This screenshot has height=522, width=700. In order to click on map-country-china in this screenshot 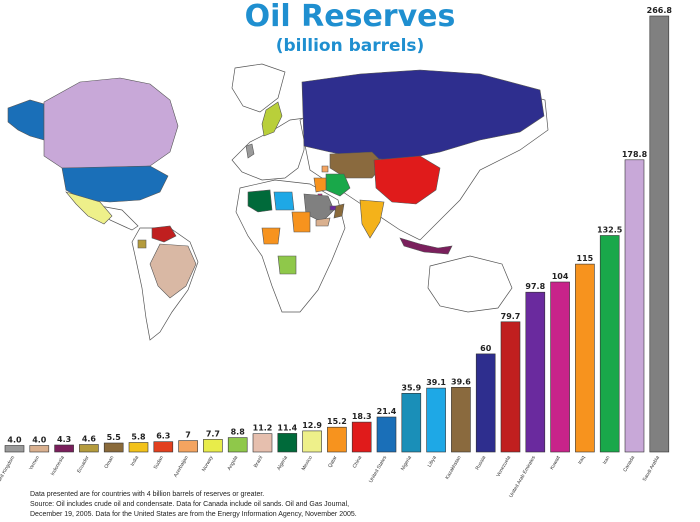, I will do `click(407, 180)`.